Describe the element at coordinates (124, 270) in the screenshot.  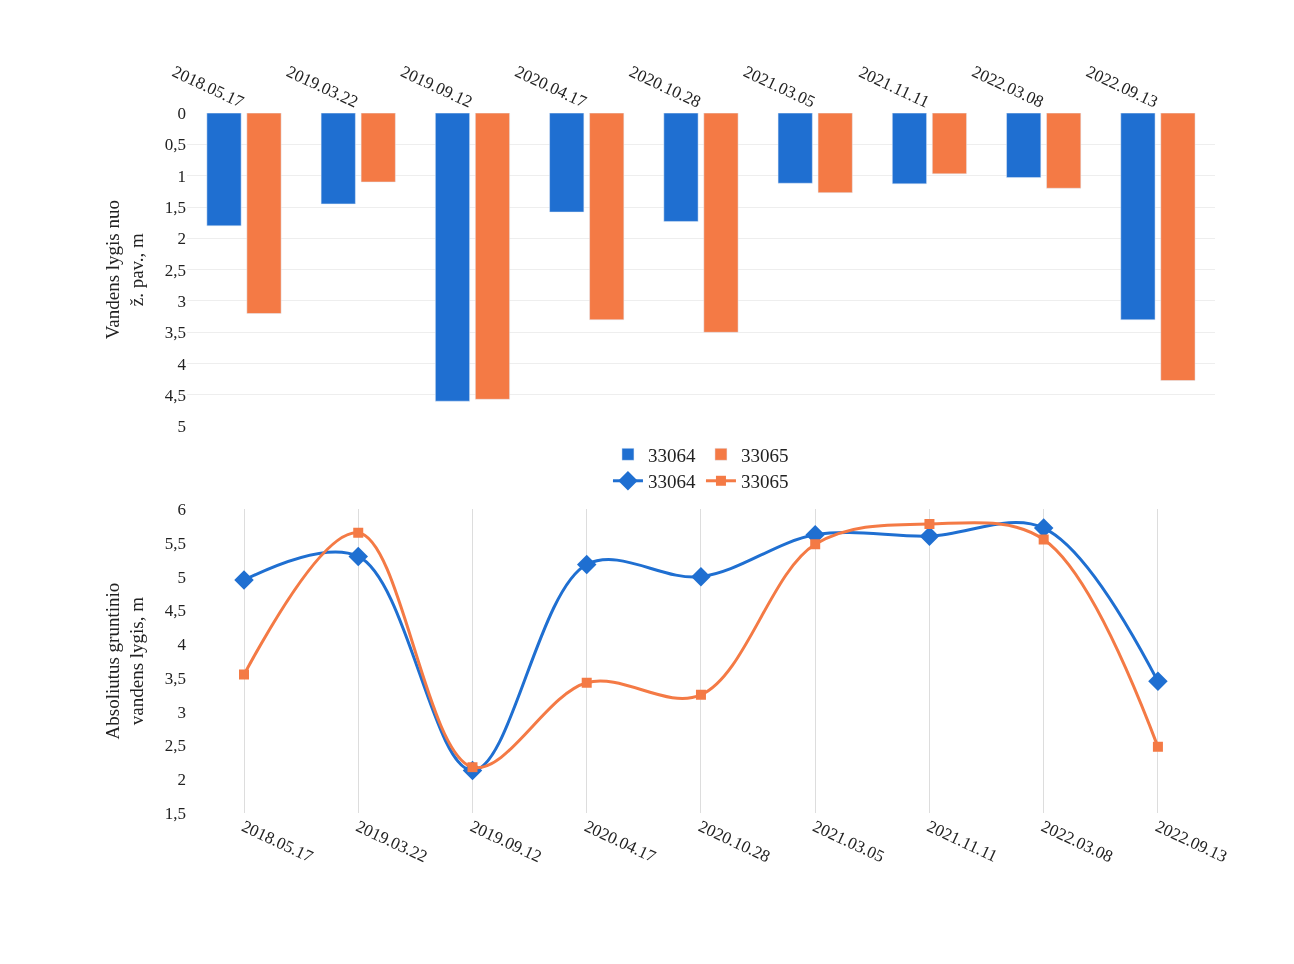
I see `y-axis-title: Vandens lygis nuo ž. pav., m` at that location.